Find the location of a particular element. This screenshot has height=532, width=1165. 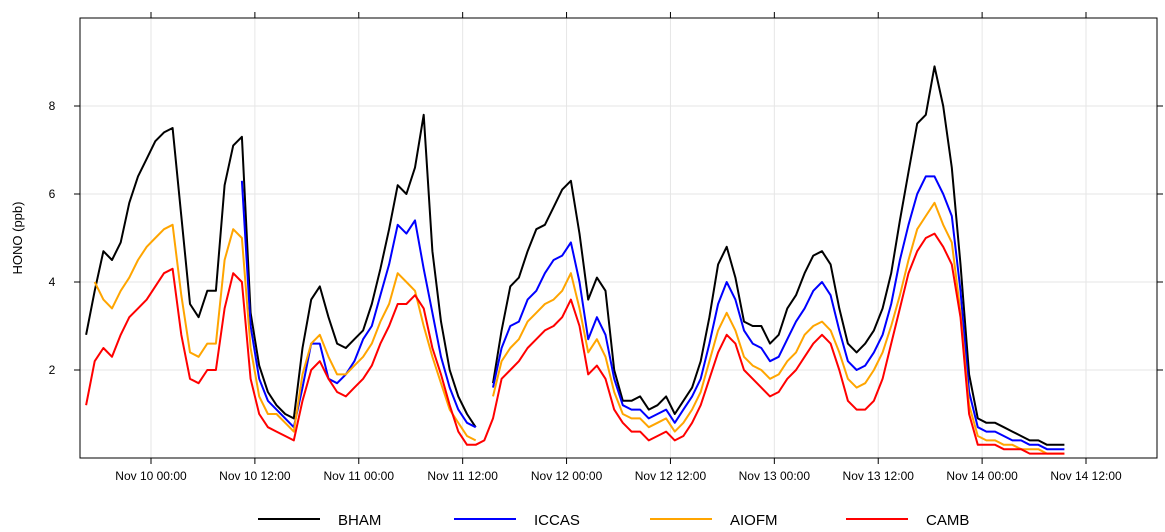

x-tick-label: Nov 10 00:00 is located at coordinates (151, 476).